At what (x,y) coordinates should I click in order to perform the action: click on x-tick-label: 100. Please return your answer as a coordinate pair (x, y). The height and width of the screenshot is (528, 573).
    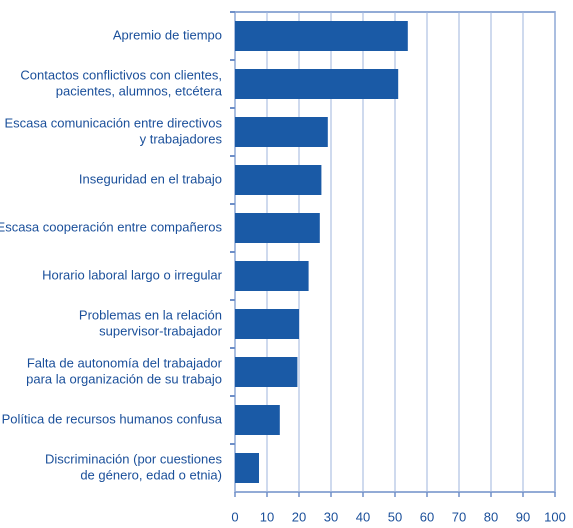
    Looking at the image, I should click on (555, 516).